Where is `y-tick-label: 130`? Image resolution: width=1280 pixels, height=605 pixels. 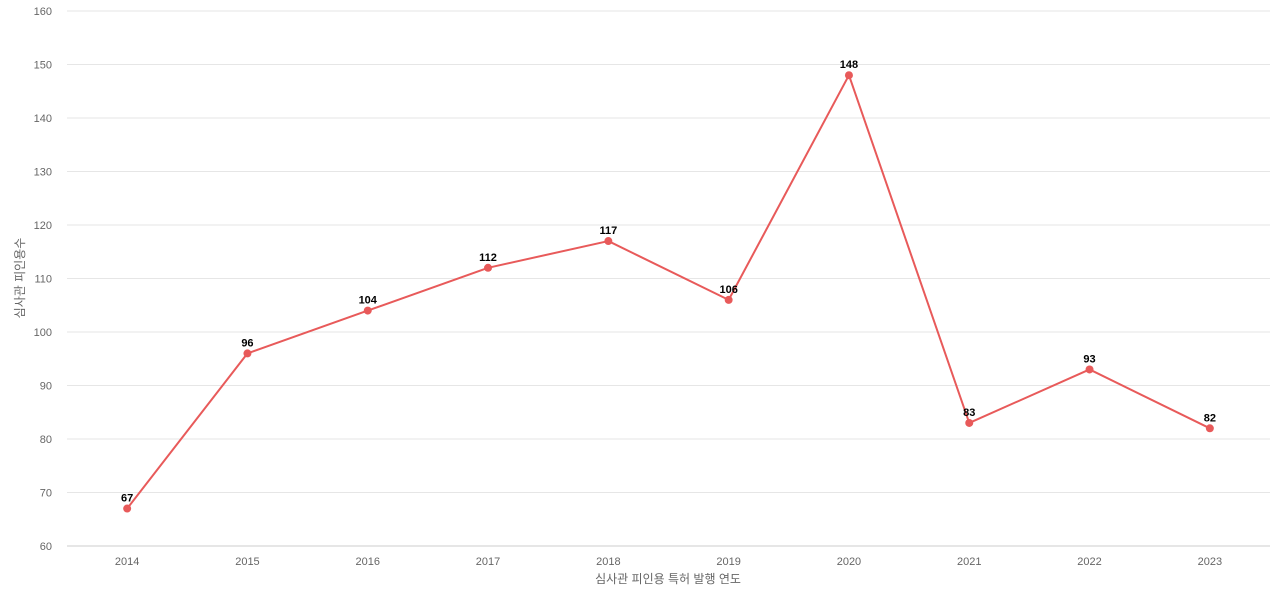
y-tick-label: 130 is located at coordinates (43, 173).